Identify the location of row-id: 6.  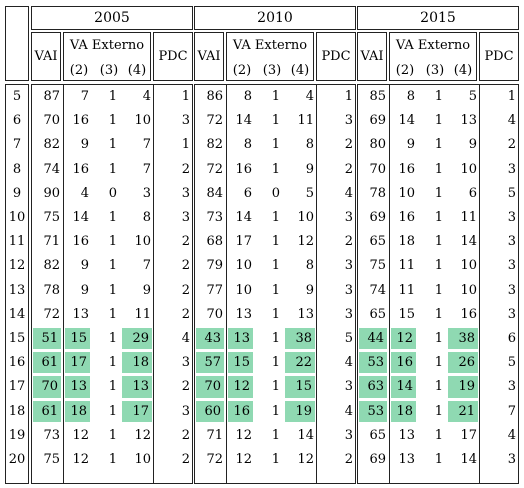
(17, 121).